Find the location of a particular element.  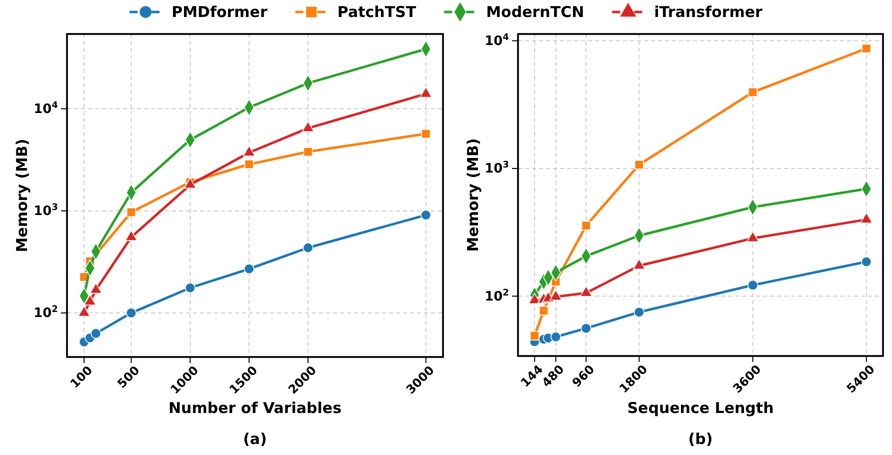

text: (b) is located at coordinates (700, 439).